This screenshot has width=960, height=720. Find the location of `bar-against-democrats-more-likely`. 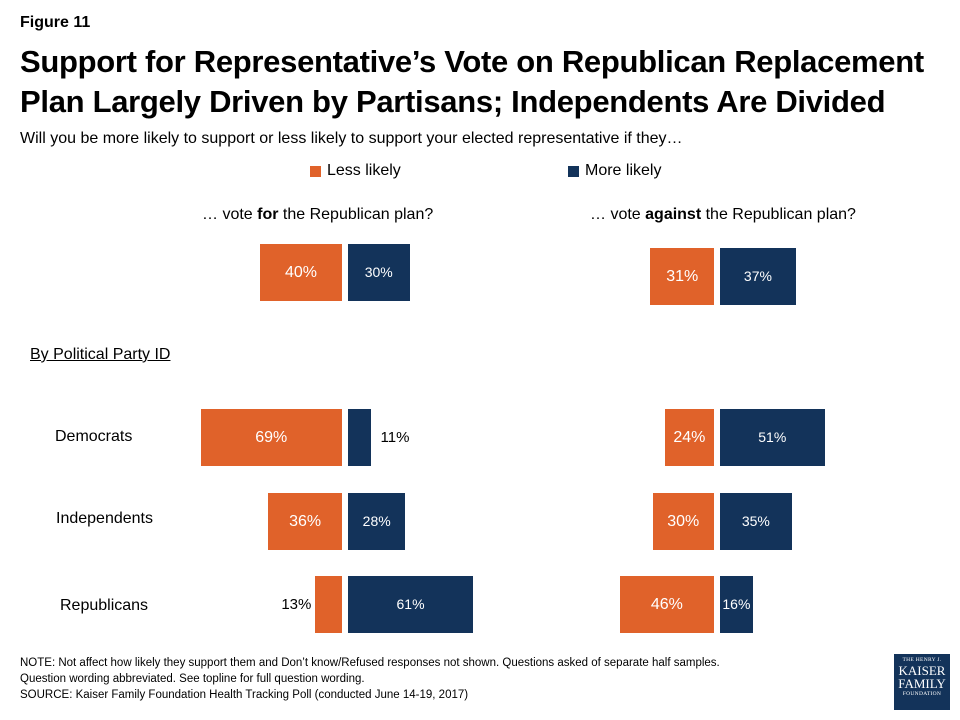

bar-against-democrats-more-likely is located at coordinates (772, 437).